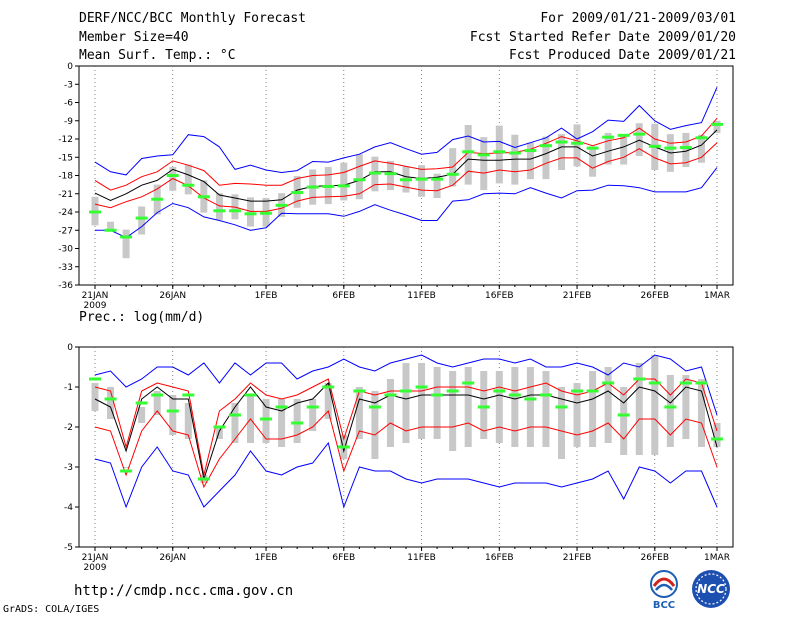 This screenshot has width=800, height=618. Describe the element at coordinates (343, 296) in the screenshot. I see `x-tick-label: 6FEB` at that location.